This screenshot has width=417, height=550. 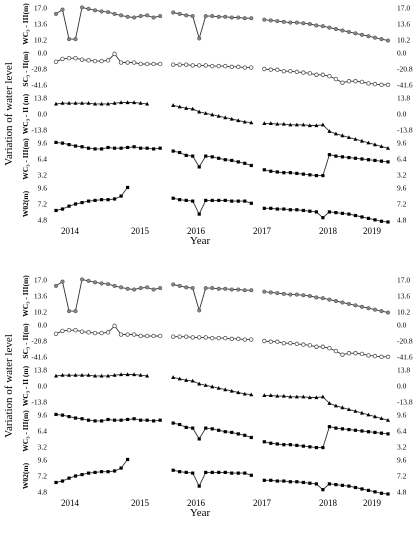 What do you see at coordinates (25, 113) in the screenshot?
I see `panel-label: WC₃ - II (m)` at bounding box center [25, 113].